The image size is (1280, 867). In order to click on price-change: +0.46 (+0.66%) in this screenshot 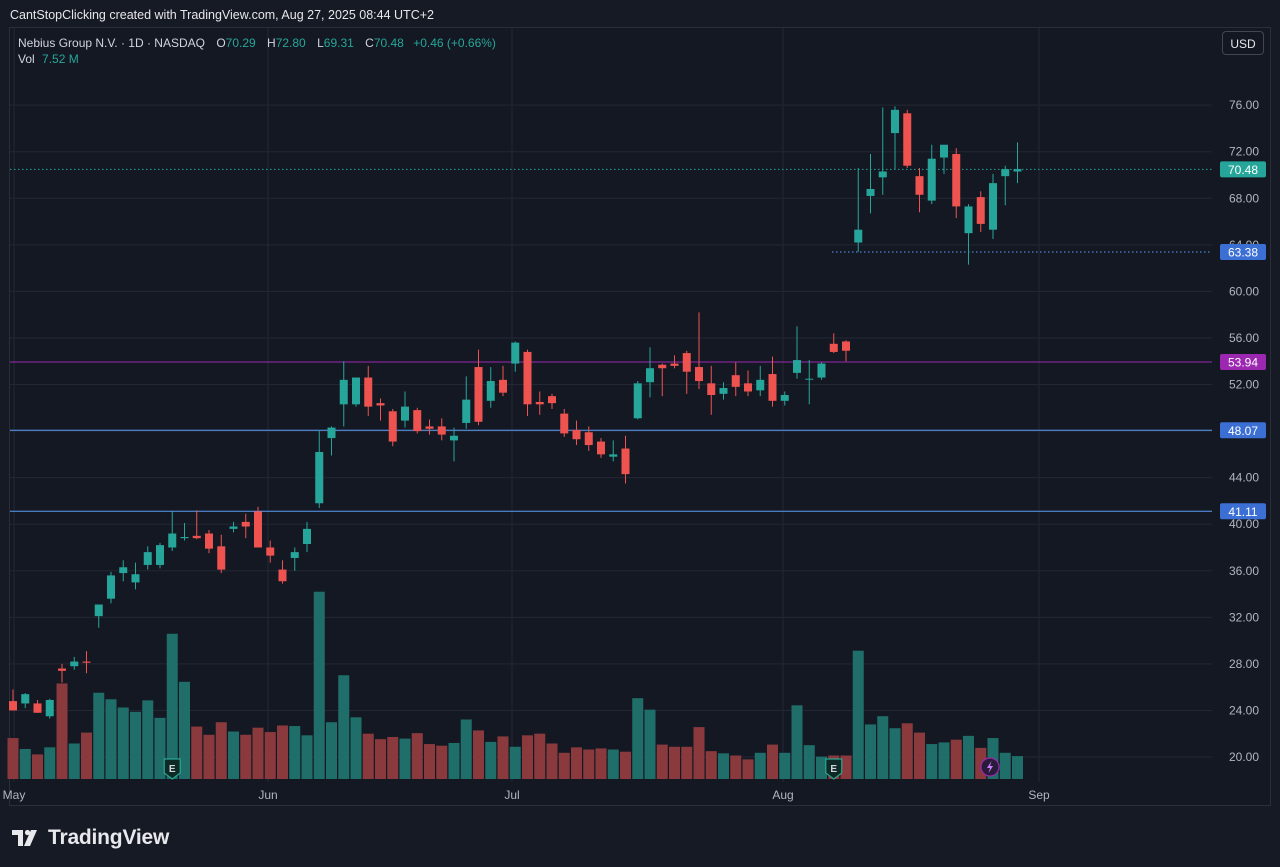, I will do `click(454, 43)`.